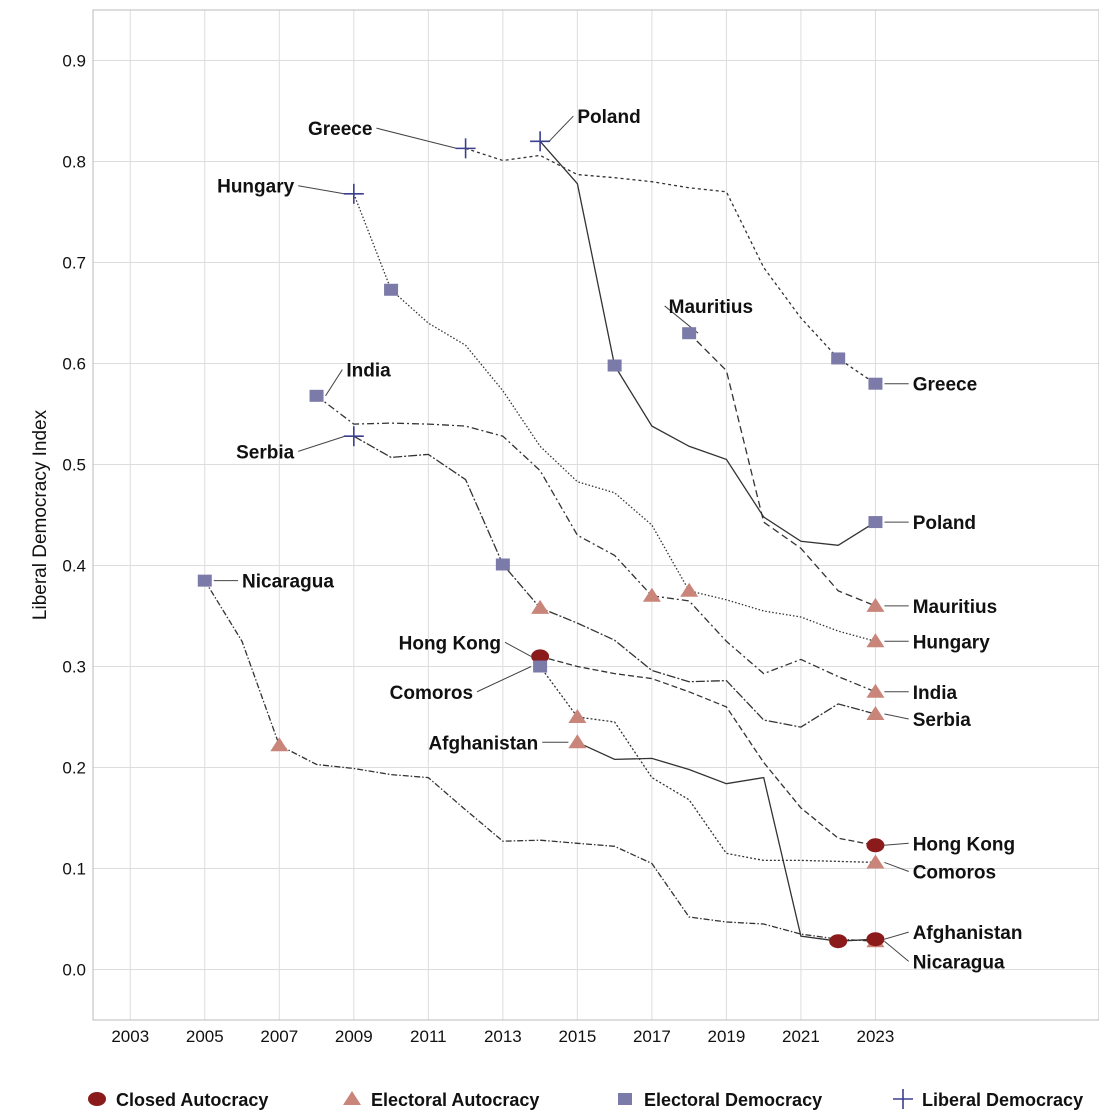 The width and height of the screenshot is (1099, 1112). I want to click on legend-label: Closed Autocracy, so click(192, 1100).